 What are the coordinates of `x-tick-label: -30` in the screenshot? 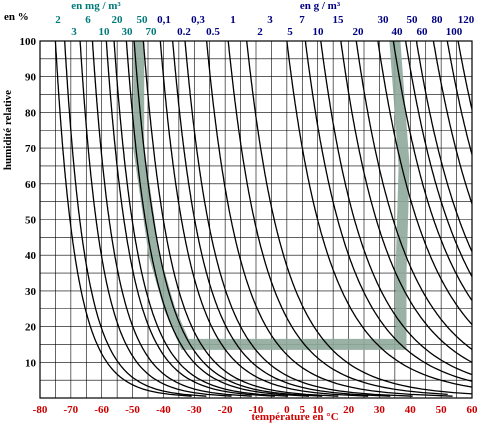 It's located at (194, 410).